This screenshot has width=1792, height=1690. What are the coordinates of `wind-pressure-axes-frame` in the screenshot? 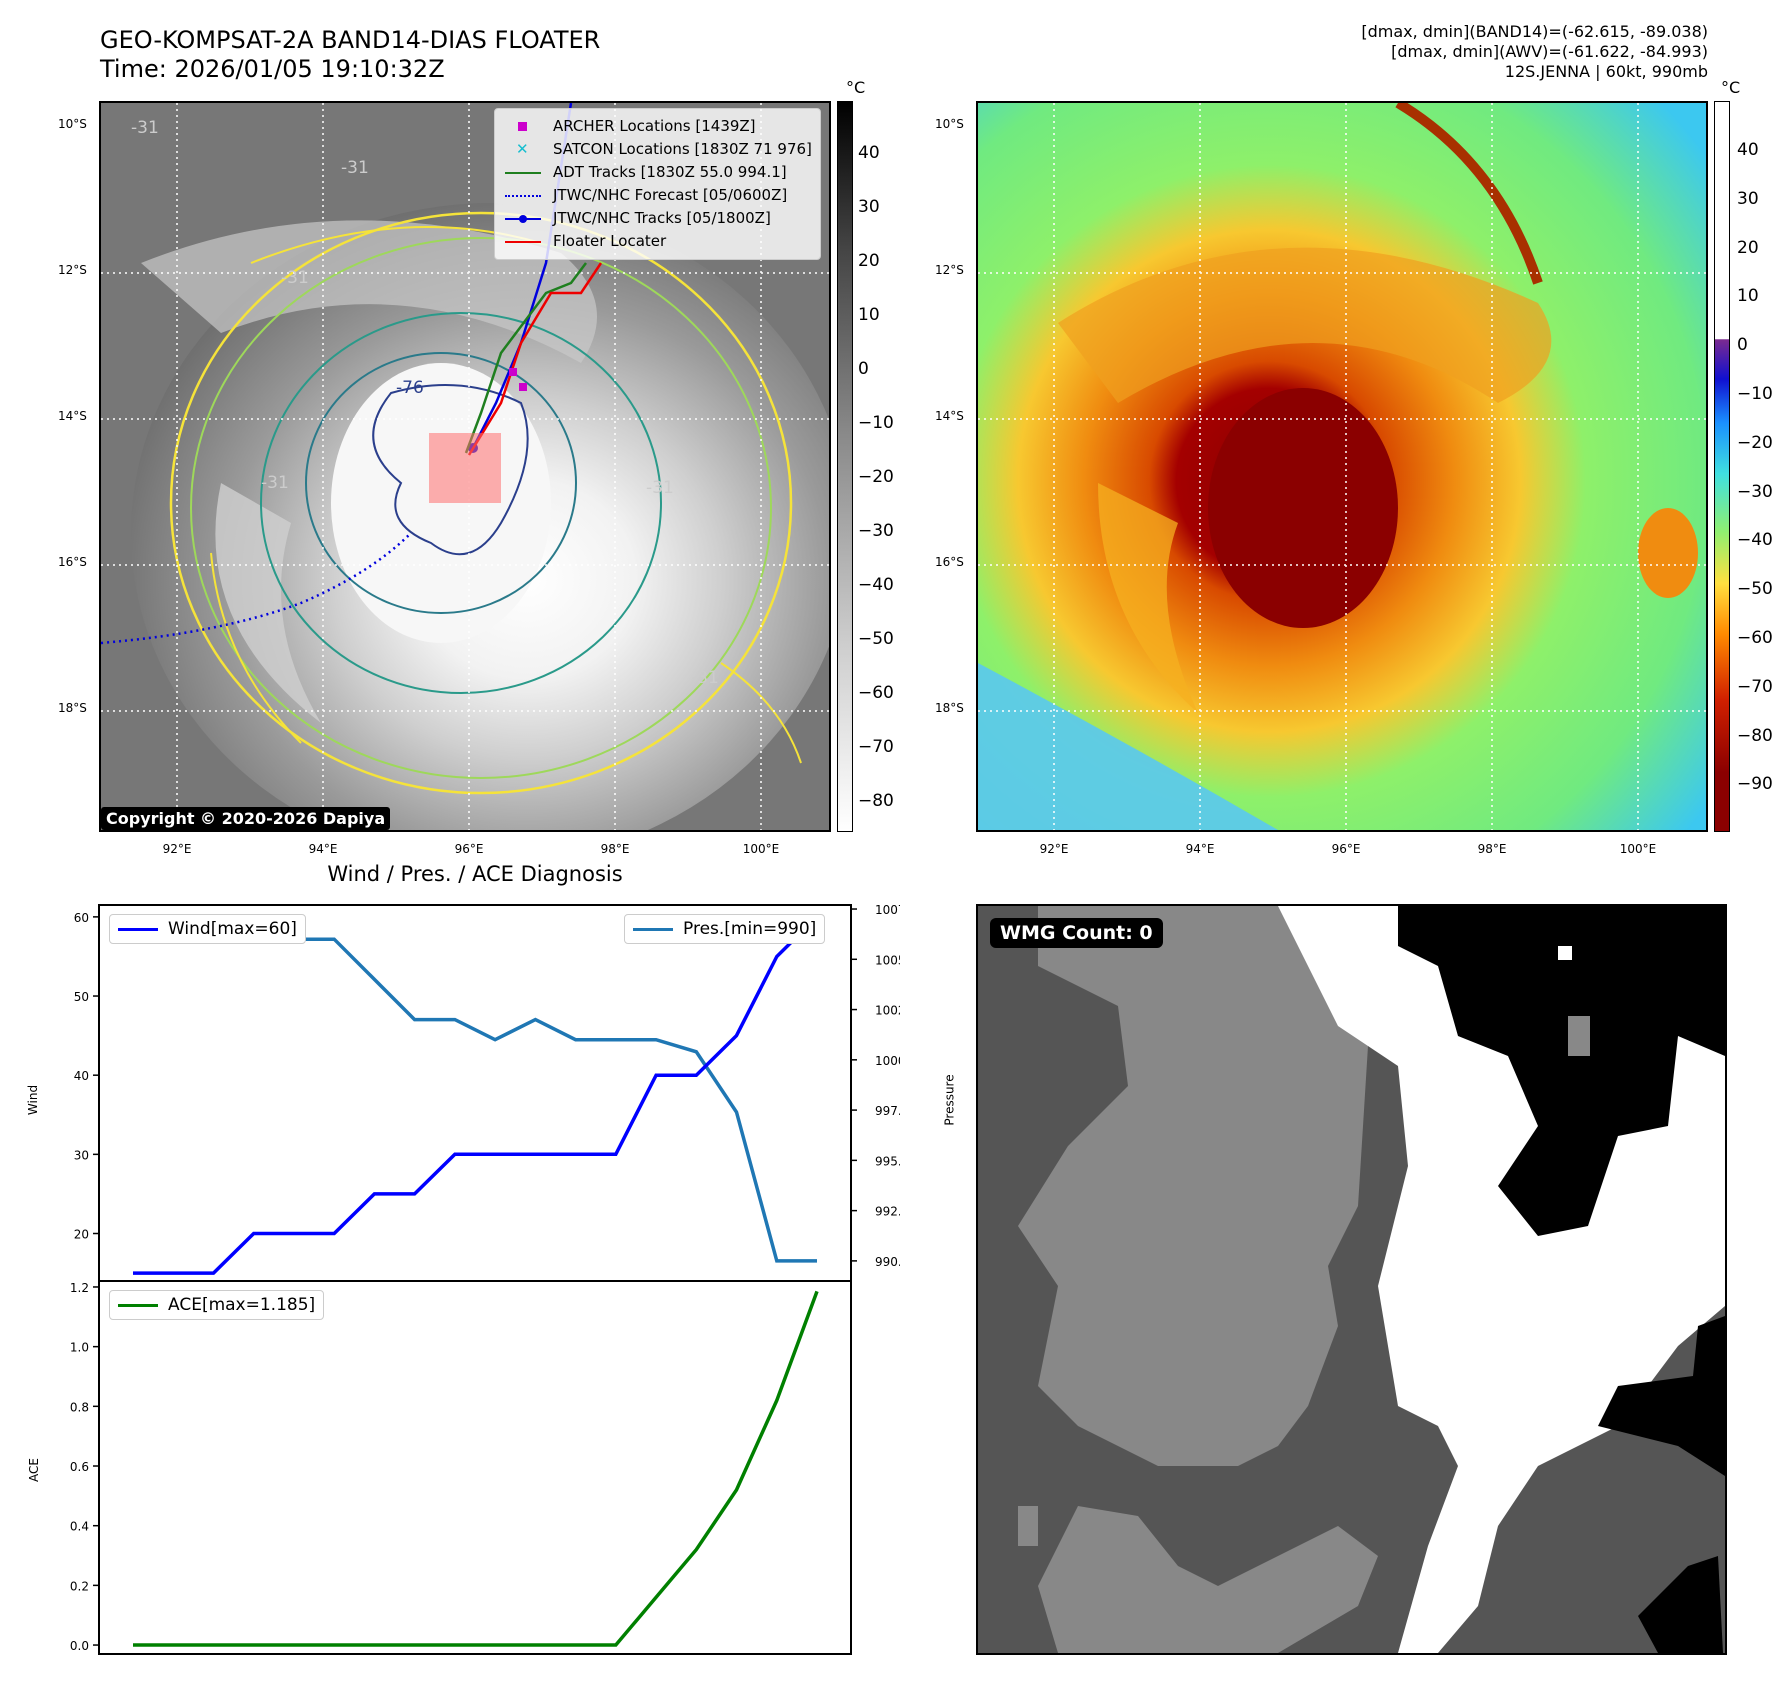 It's located at (475, 1093).